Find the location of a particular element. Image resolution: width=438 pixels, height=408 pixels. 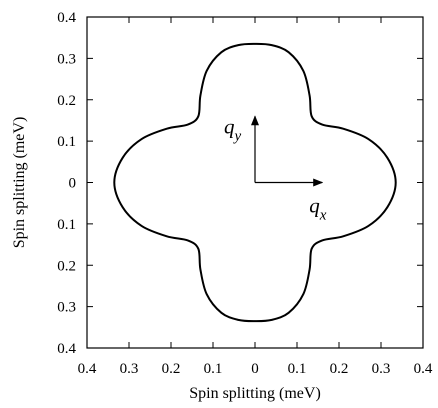

qy-label: qy is located at coordinates (233, 129).